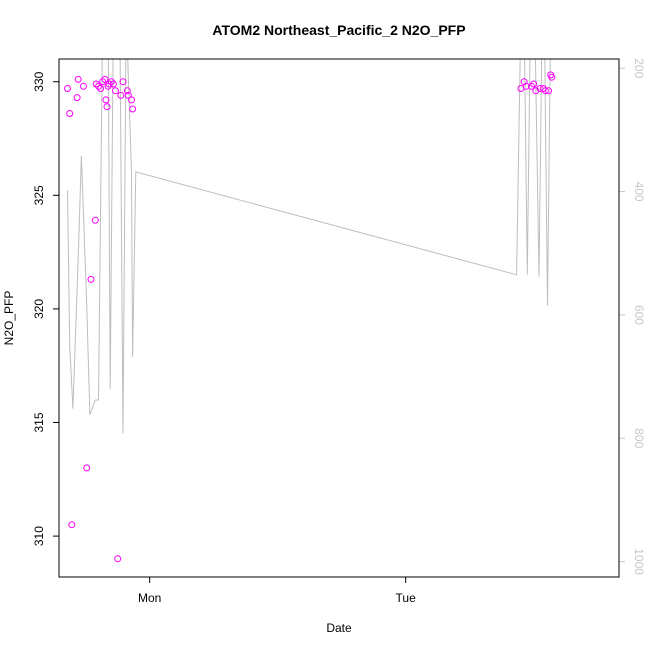  What do you see at coordinates (39, 536) in the screenshot?
I see `y-tick-label: 310` at bounding box center [39, 536].